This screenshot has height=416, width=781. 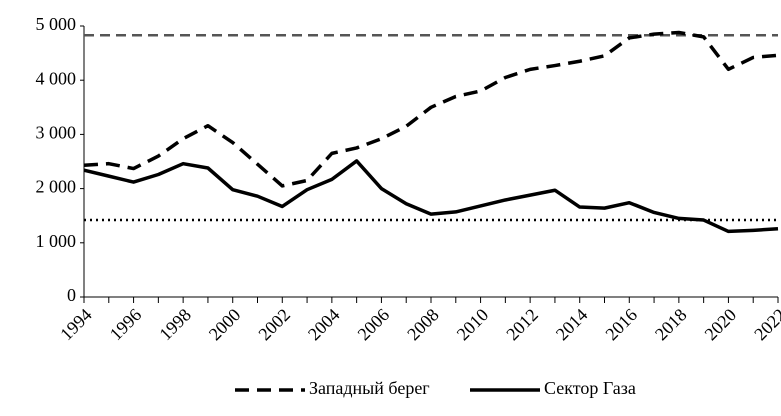 What do you see at coordinates (765, 325) in the screenshot?
I see `x-tick-label: 2022` at bounding box center [765, 325].